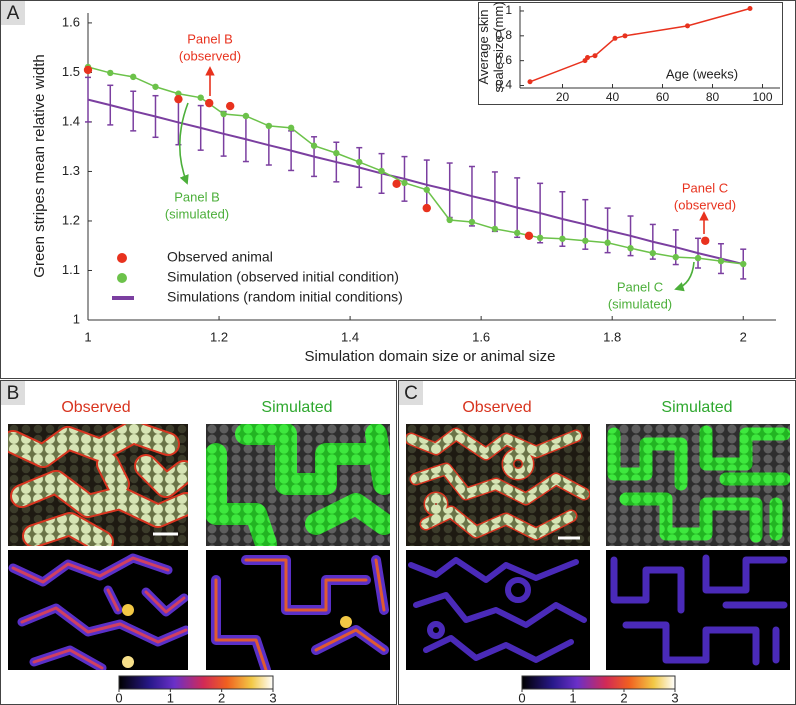 The width and height of the screenshot is (796, 705). What do you see at coordinates (220, 257) in the screenshot?
I see `legend-label: Observed animal` at bounding box center [220, 257].